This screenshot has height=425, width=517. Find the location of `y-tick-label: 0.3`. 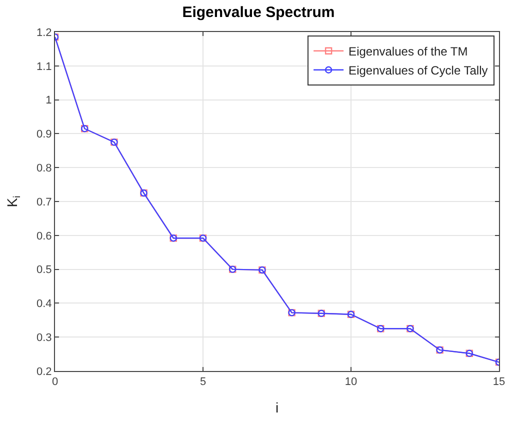

y-tick-label: 0.3 is located at coordinates (44, 338).